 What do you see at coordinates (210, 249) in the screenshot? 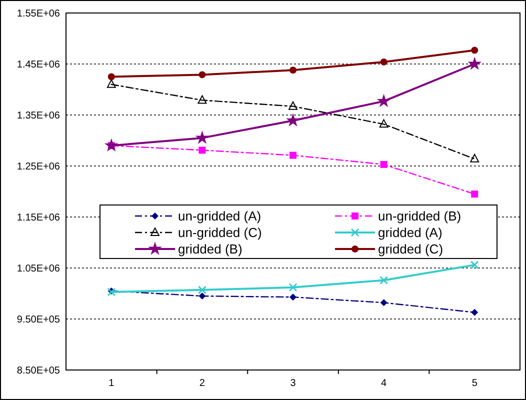
I see `legend-label: gridded (B)` at bounding box center [210, 249].